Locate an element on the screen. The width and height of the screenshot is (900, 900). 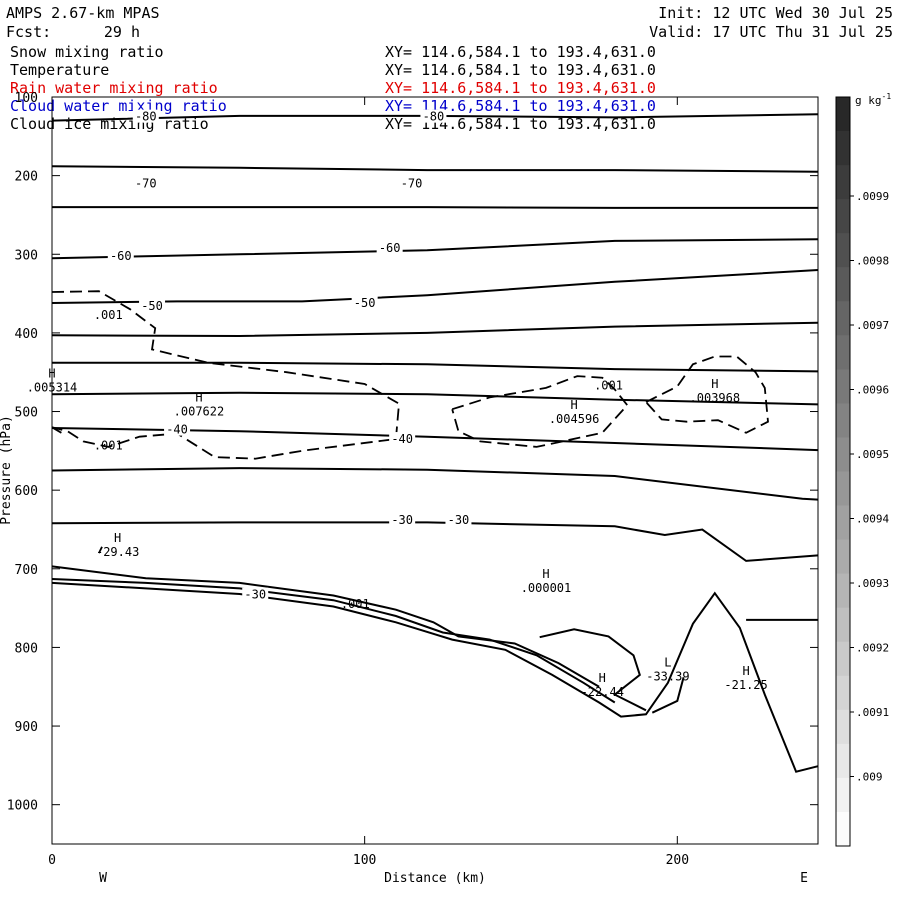
extremum-value: .000001 is located at coordinates (546, 588).